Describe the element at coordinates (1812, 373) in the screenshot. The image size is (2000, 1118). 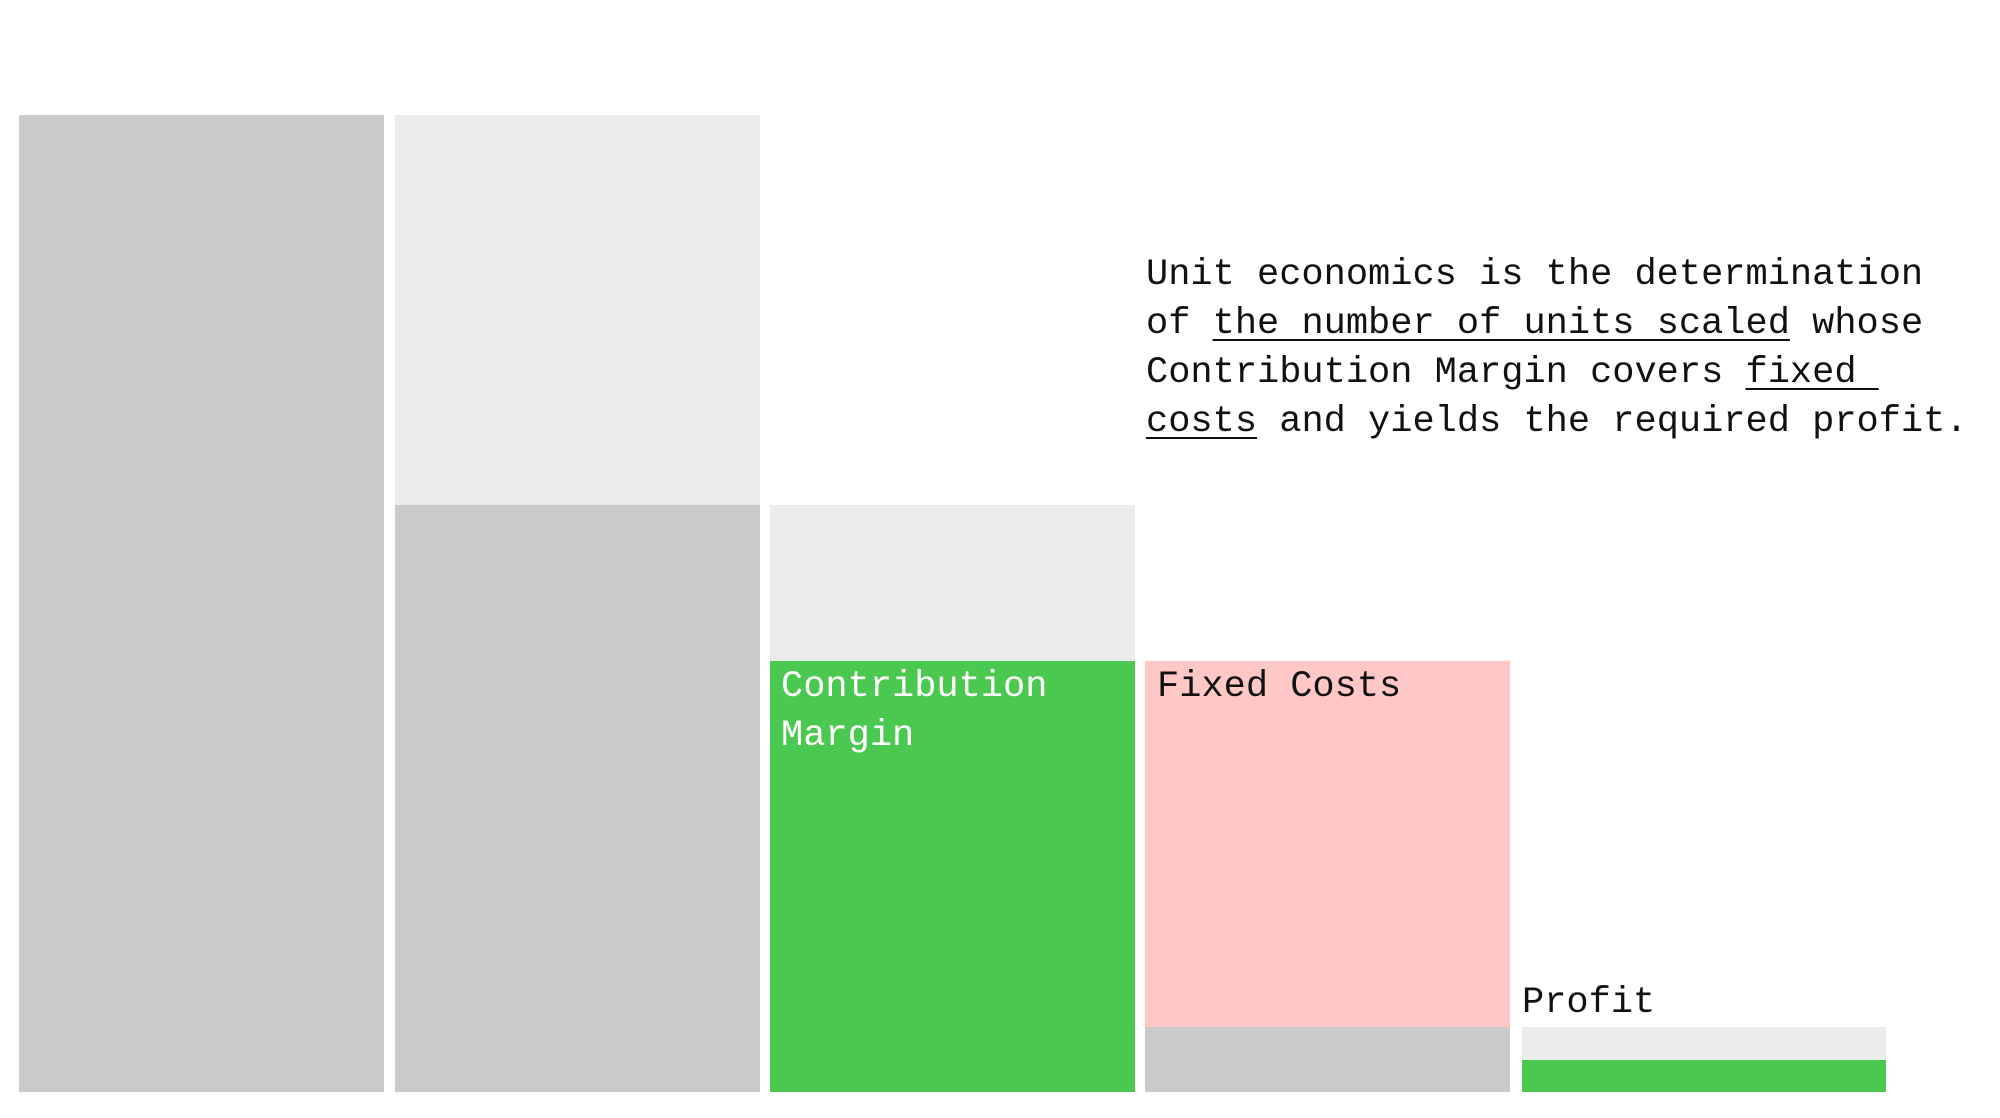
I see `link: fixed` at that location.